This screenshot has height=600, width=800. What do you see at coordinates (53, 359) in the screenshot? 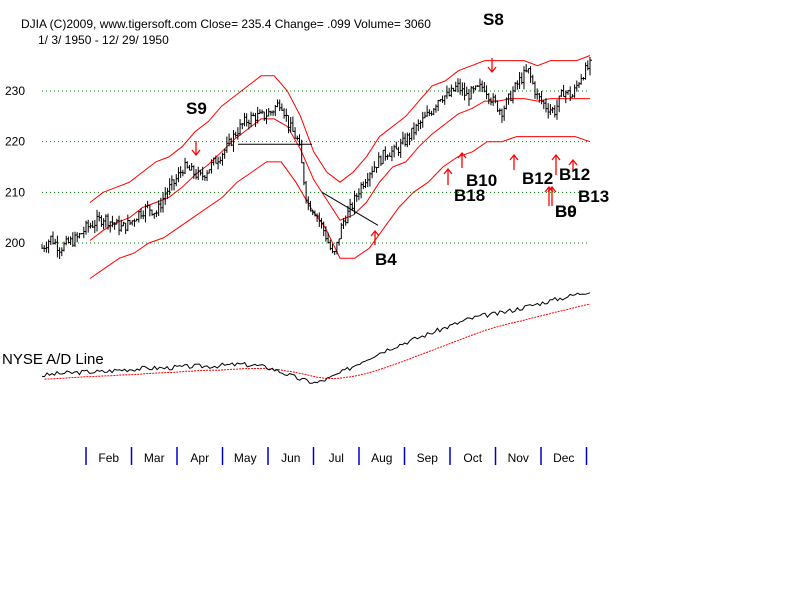
I see `ad-line-label: NYSE A/D Line` at bounding box center [53, 359].